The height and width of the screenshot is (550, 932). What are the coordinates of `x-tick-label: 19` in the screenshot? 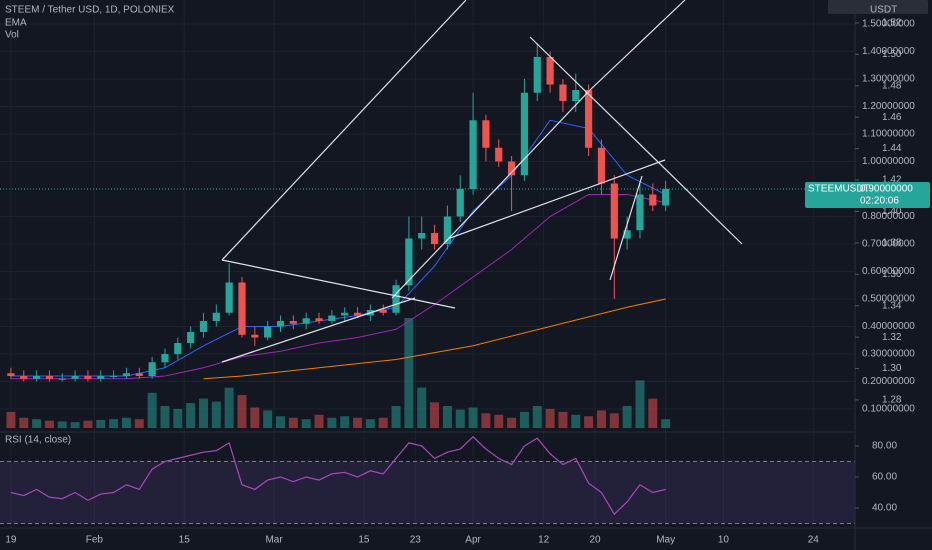 It's located at (11, 540).